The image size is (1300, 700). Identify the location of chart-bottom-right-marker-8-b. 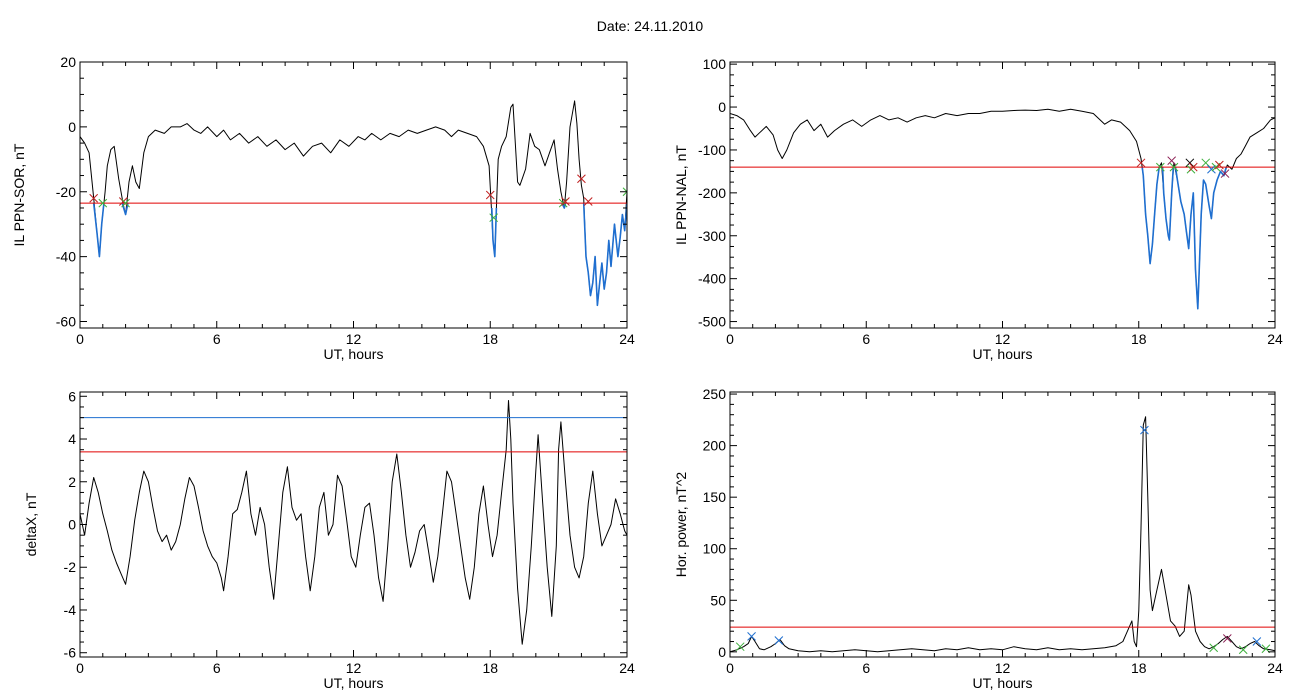
(1266, 649).